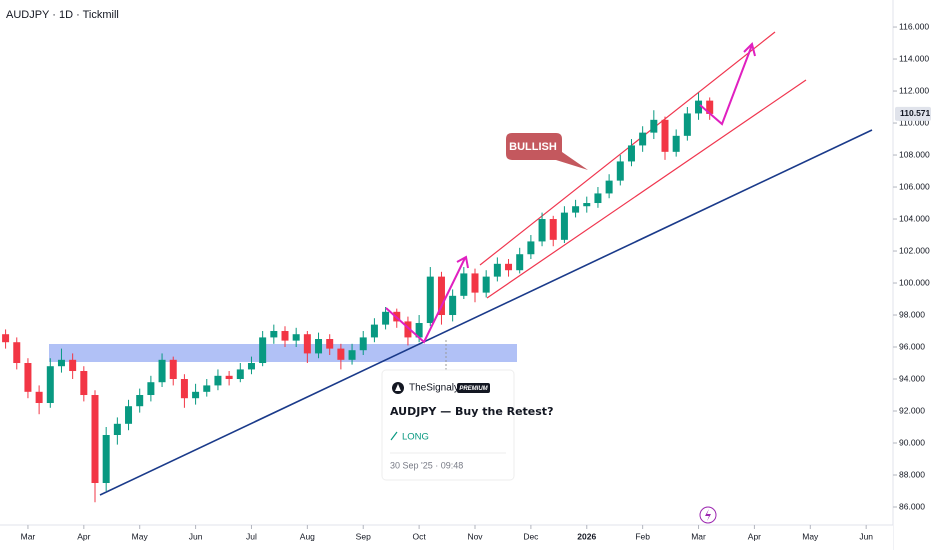  What do you see at coordinates (363, 536) in the screenshot?
I see `x-tick-label: Sep` at bounding box center [363, 536].